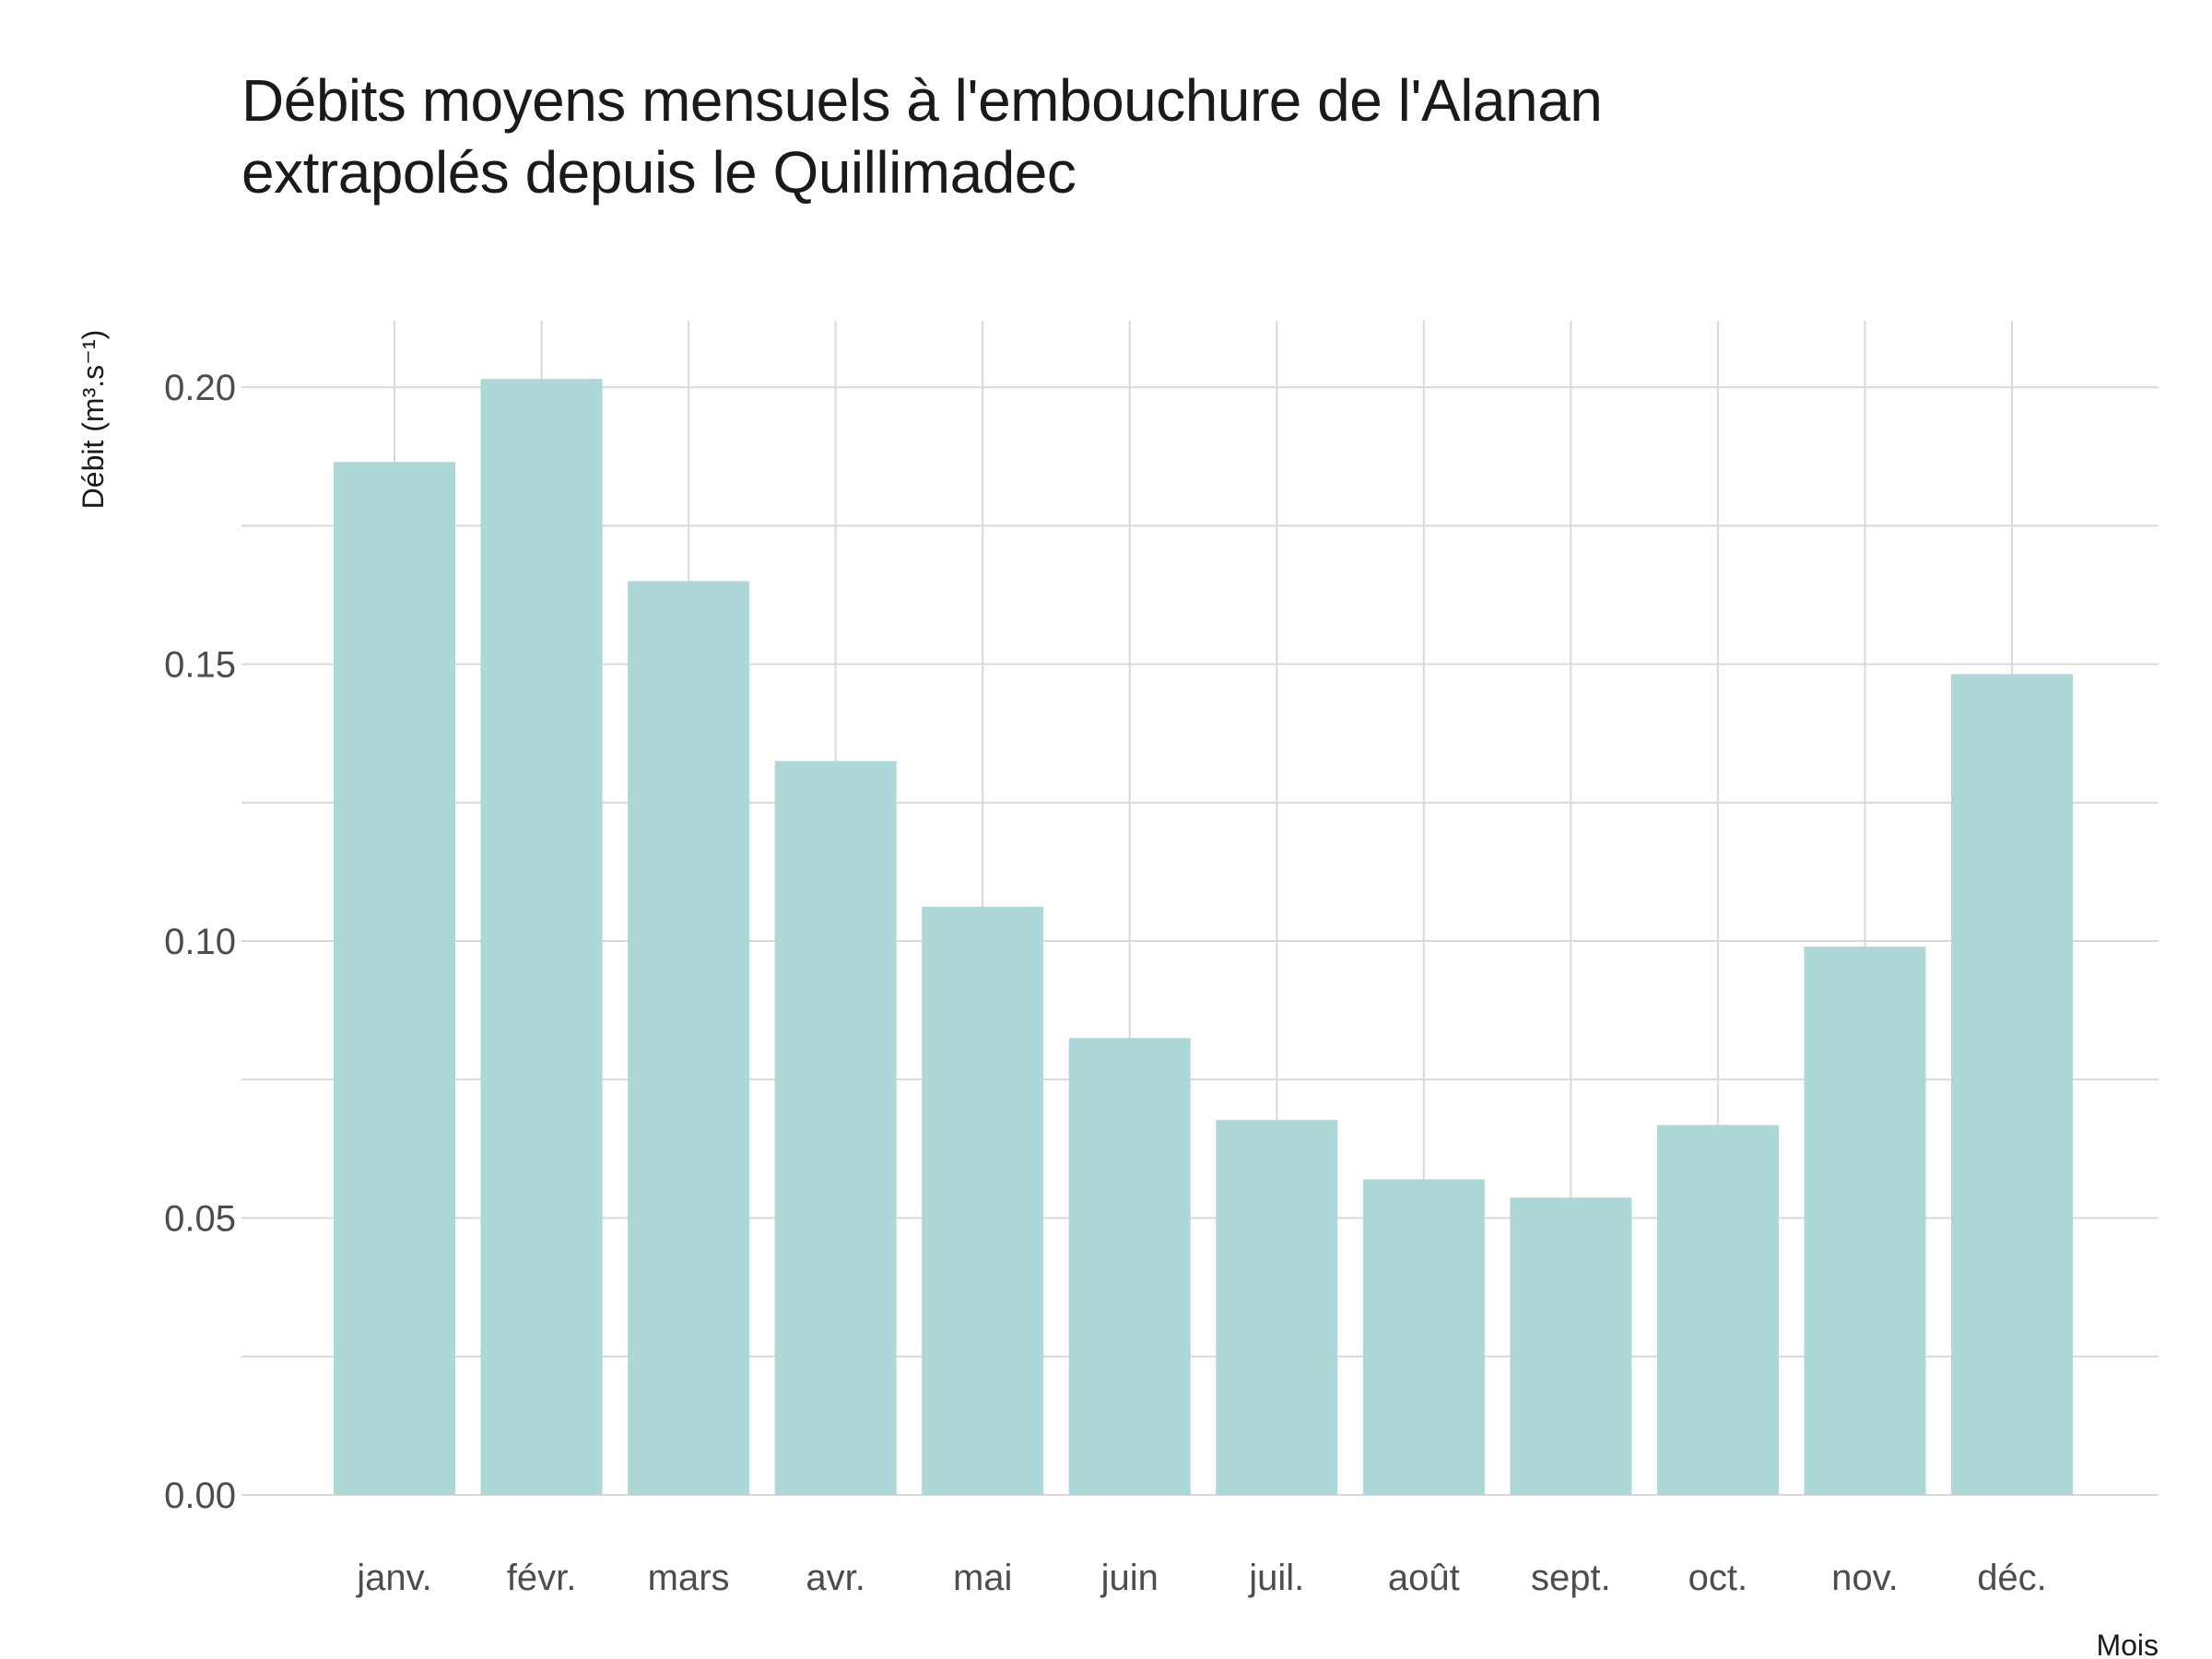 The height and width of the screenshot is (1659, 2212). I want to click on bar-avr., so click(835, 1127).